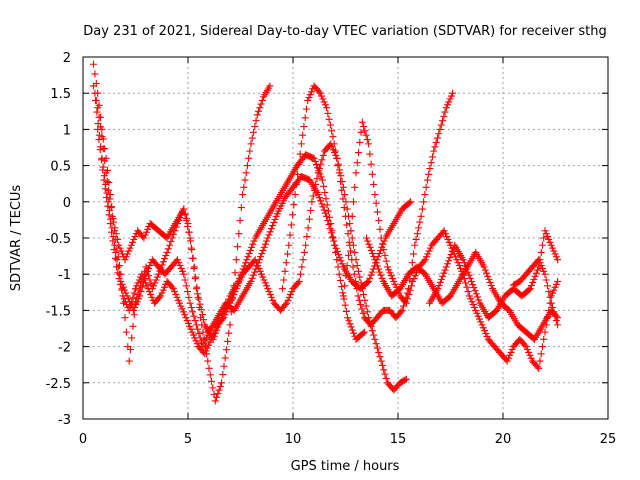 The height and width of the screenshot is (480, 640). What do you see at coordinates (67, 203) in the screenshot?
I see `y-tick-label: 0` at bounding box center [67, 203].